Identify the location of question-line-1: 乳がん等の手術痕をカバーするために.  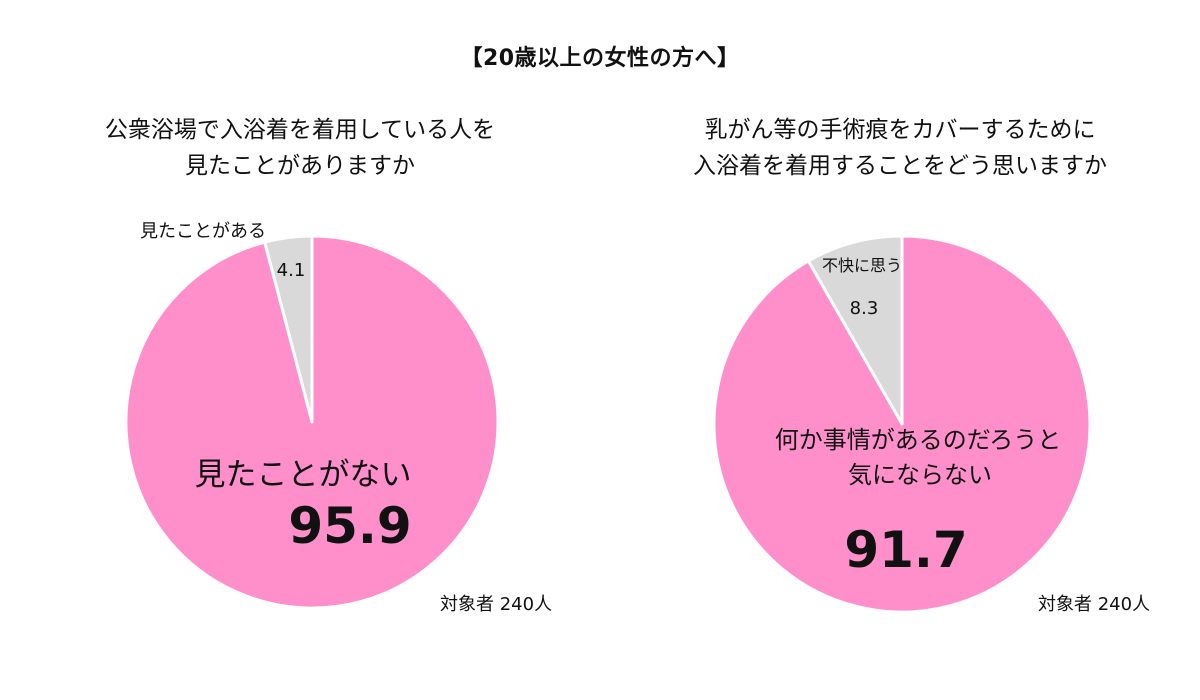
(900, 130).